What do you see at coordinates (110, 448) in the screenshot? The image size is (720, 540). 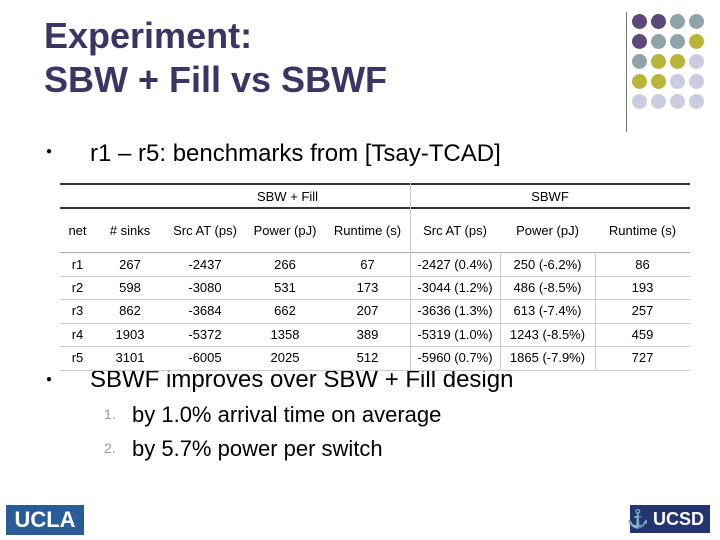 I see `list-marker: 2.` at bounding box center [110, 448].